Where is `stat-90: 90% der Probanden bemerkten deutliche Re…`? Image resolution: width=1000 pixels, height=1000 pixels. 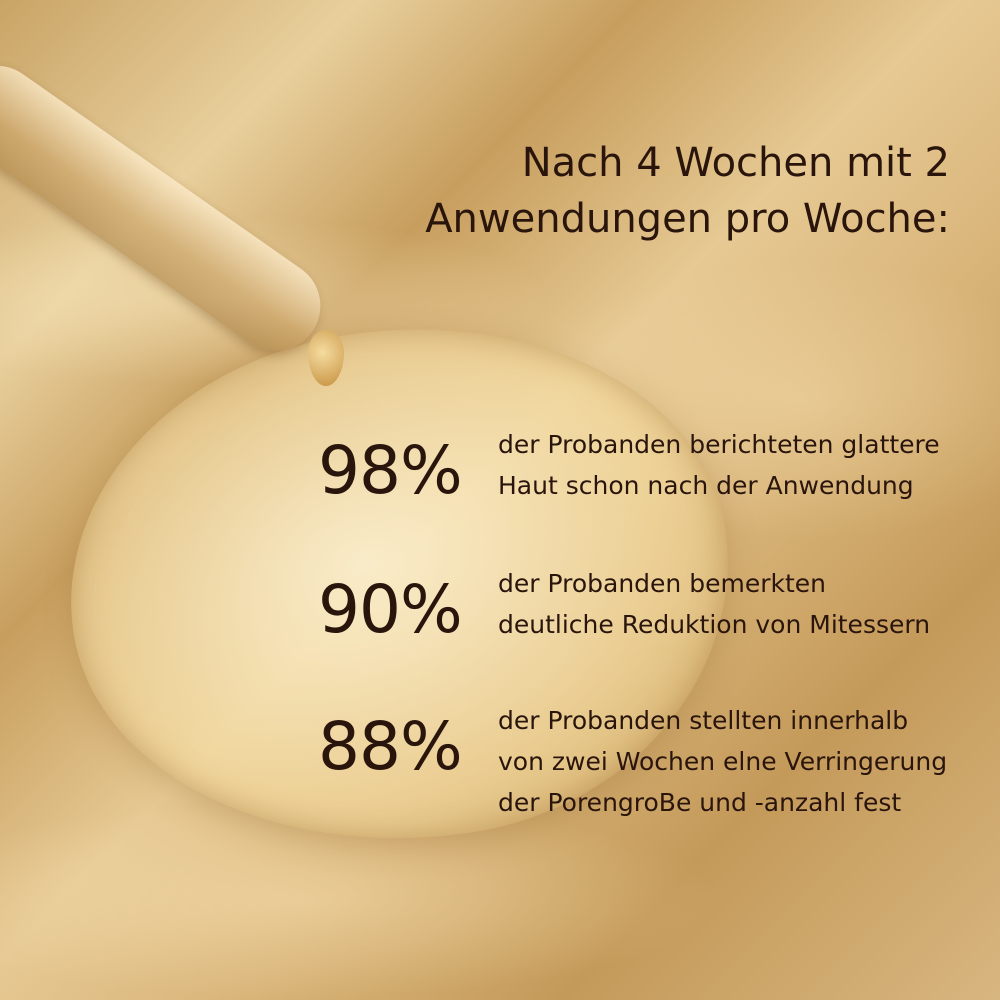
stat-90: 90% der Probanden bemerkten deutliche Re… is located at coordinates (624, 608).